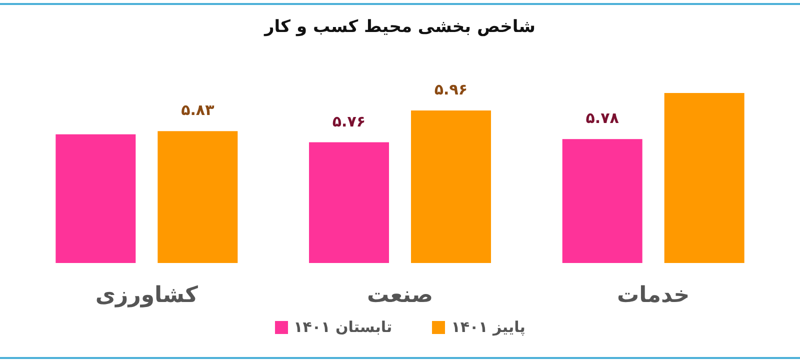 Image resolution: width=800 pixels, height=364 pixels. Describe the element at coordinates (197, 110) in the screenshot. I see `data-label: ۵.۸۳` at that location.